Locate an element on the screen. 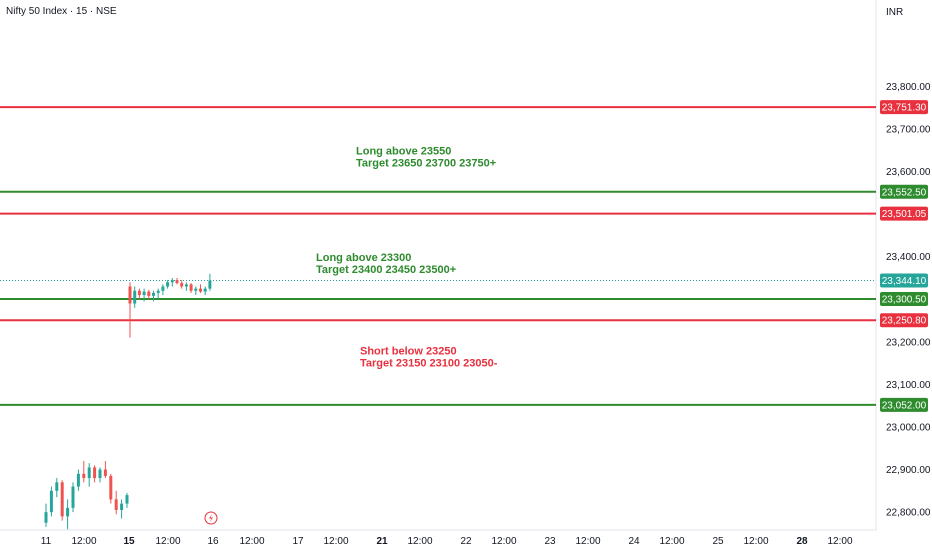 Image resolution: width=932 pixels, height=550 pixels. annotation-text: Long above 23550 is located at coordinates (403, 152).